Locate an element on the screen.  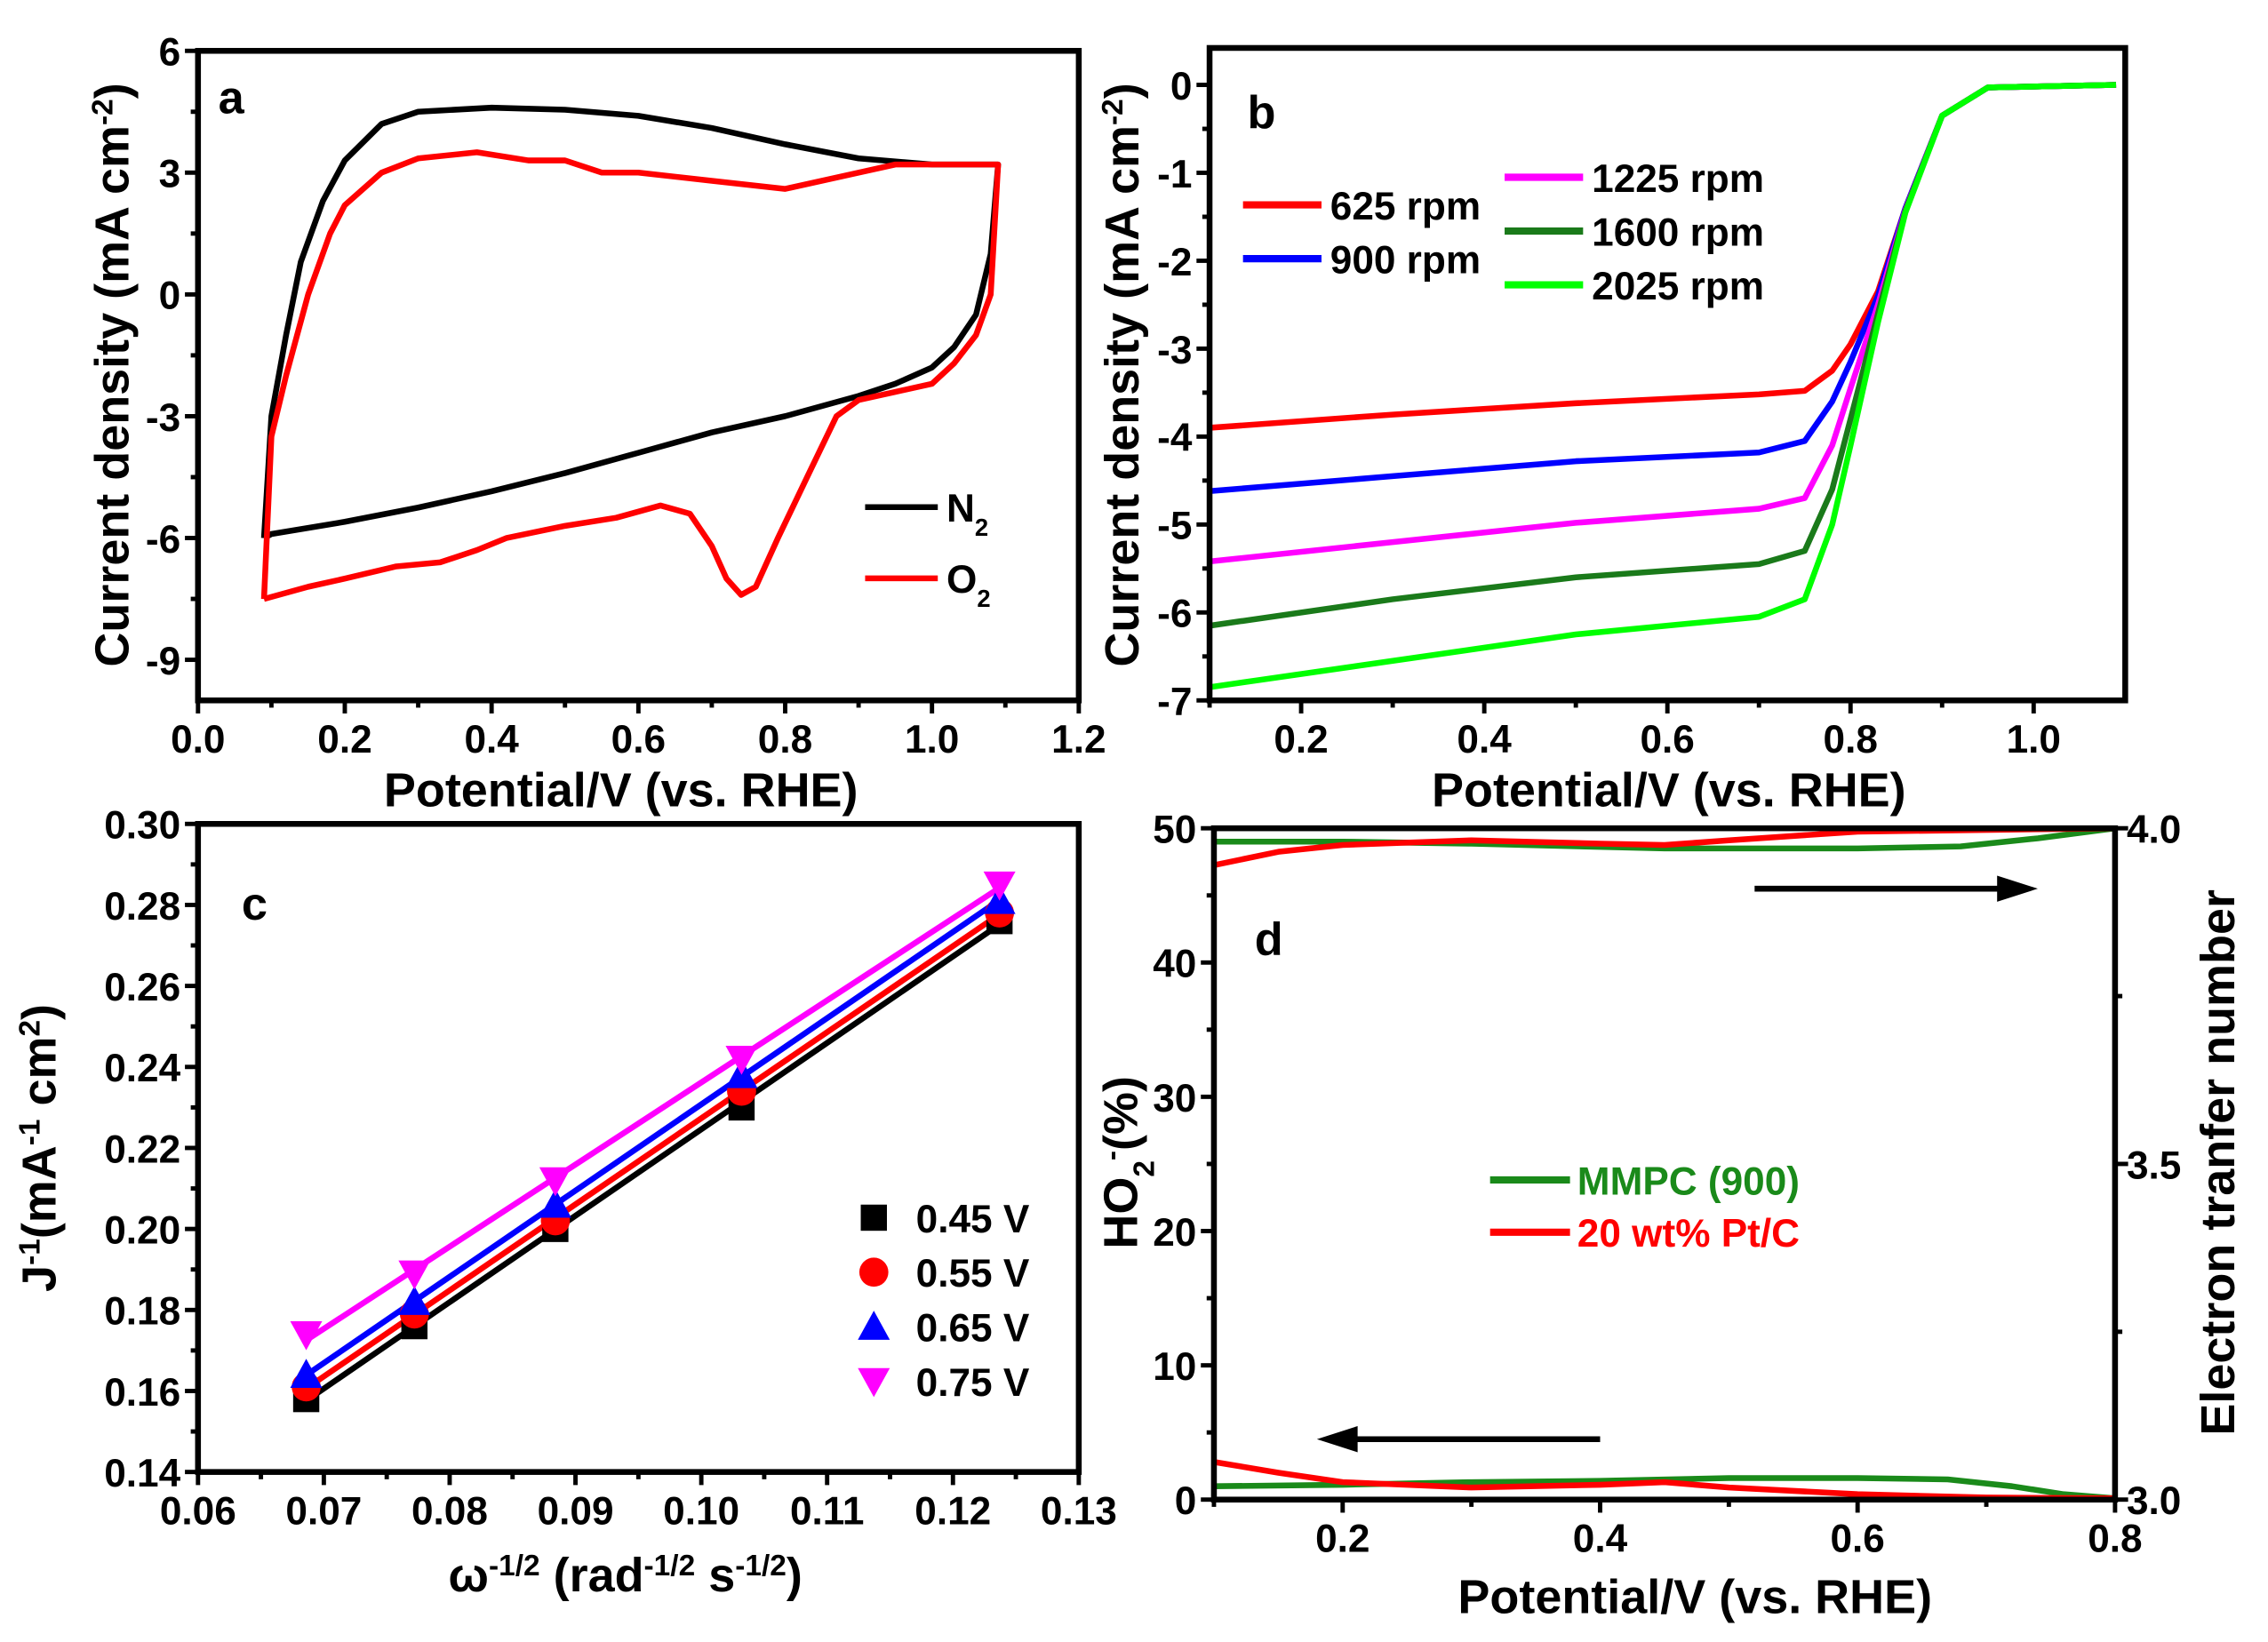
y-axis-label: HO2-(%) is located at coordinates (1127, 1162).